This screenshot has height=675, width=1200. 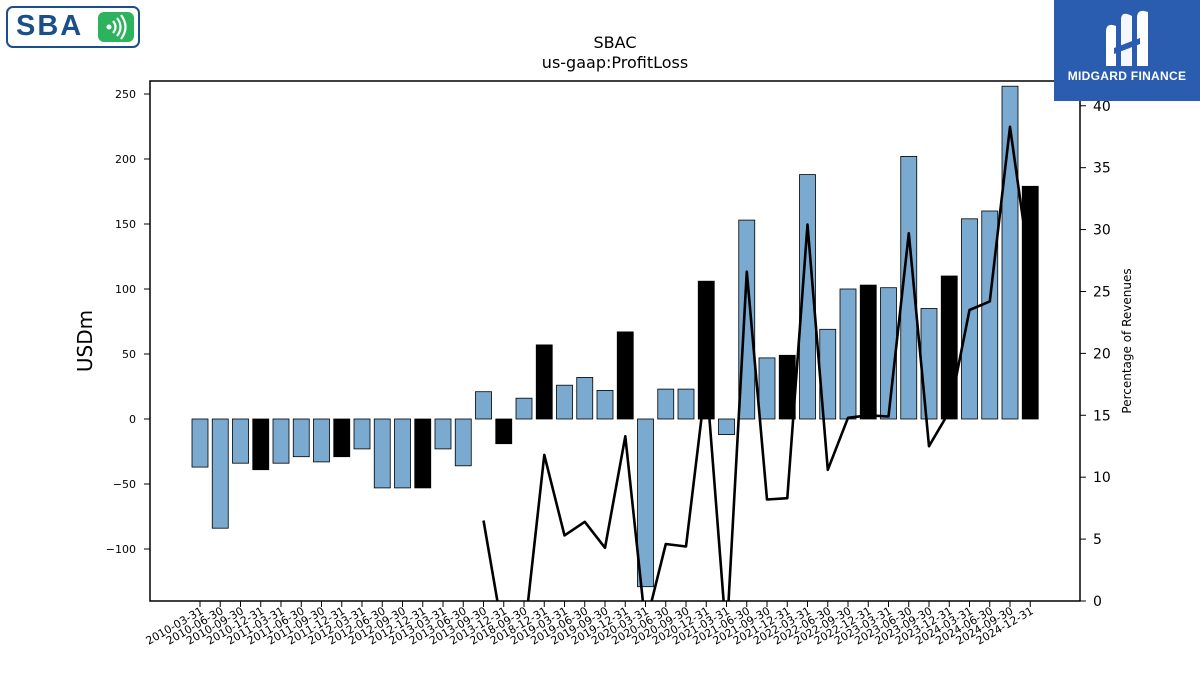 What do you see at coordinates (1102, 292) in the screenshot?
I see `y2-tick-label: 25` at bounding box center [1102, 292].